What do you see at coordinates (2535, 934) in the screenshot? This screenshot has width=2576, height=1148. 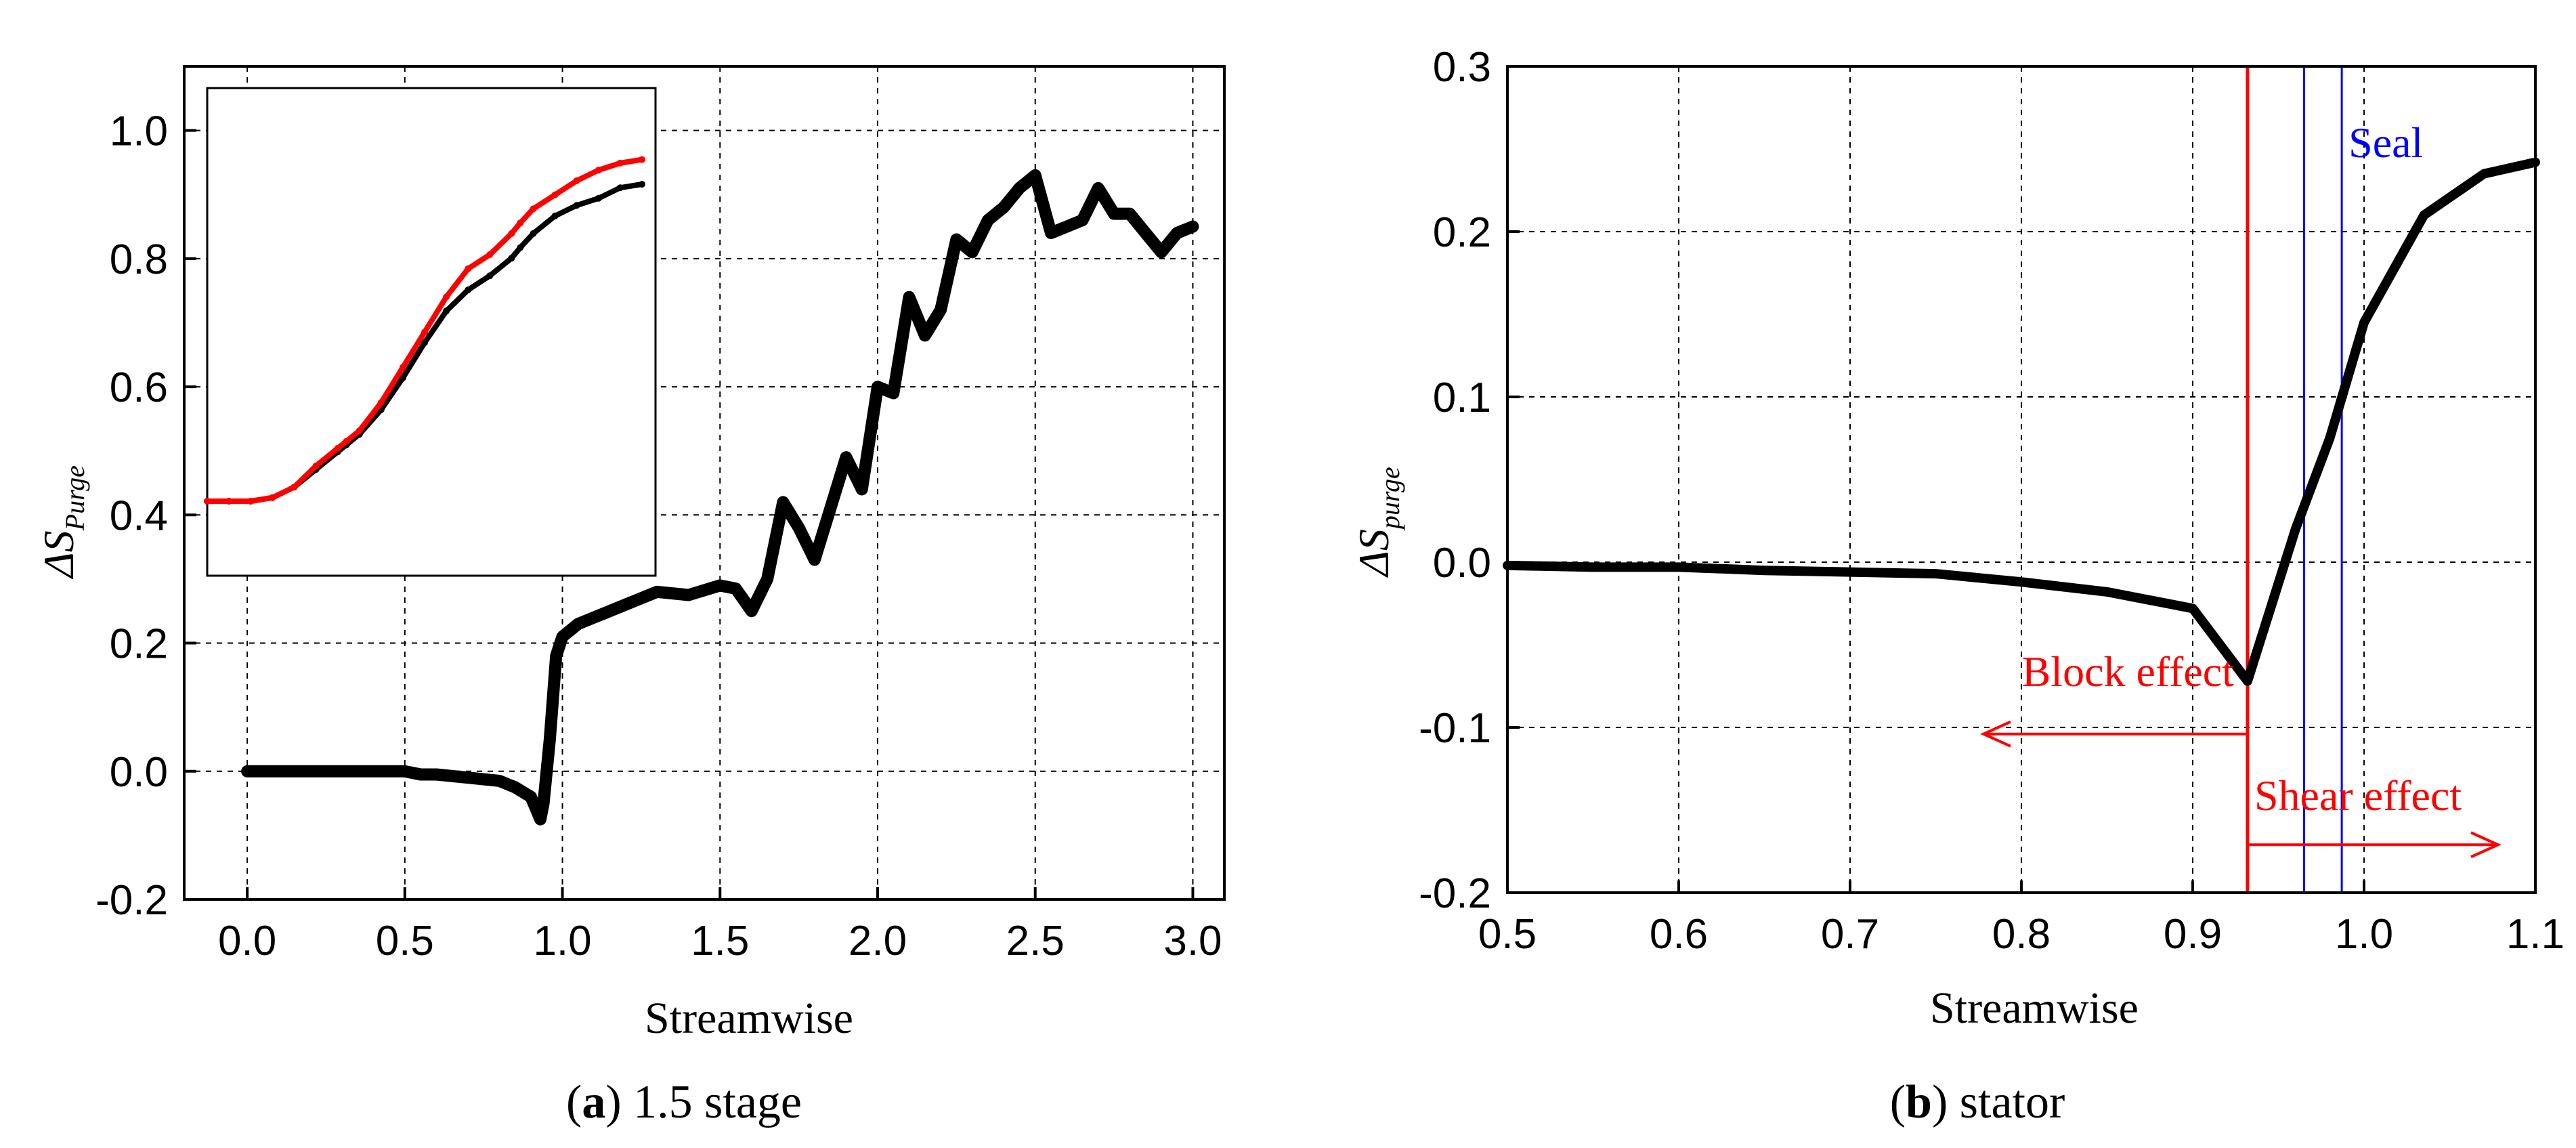 I see `x-tick-label: 1.1` at bounding box center [2535, 934].